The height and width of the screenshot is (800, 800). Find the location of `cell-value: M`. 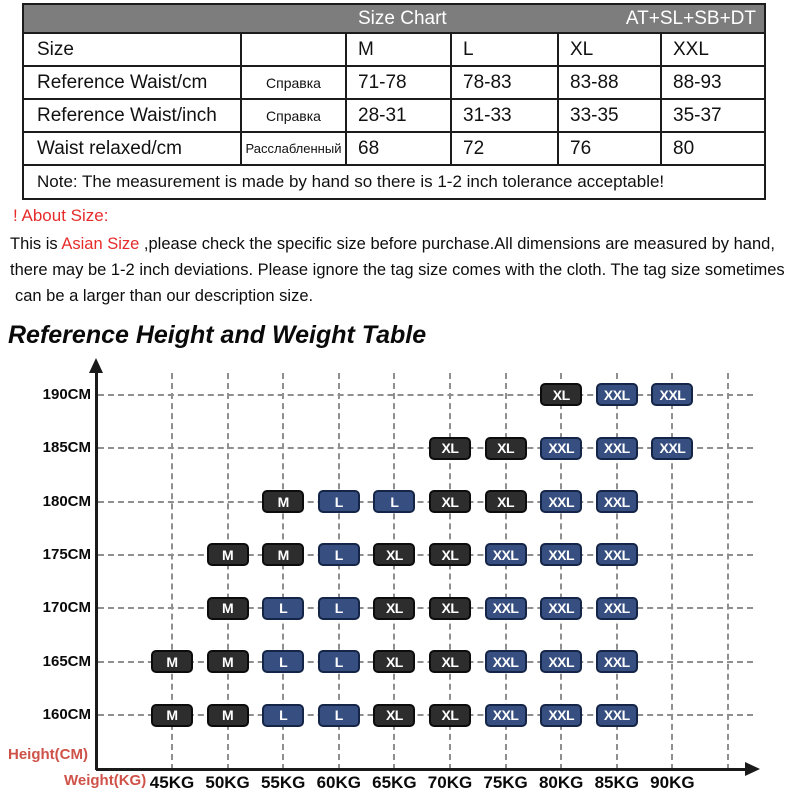

cell-value: M is located at coordinates (398, 49).